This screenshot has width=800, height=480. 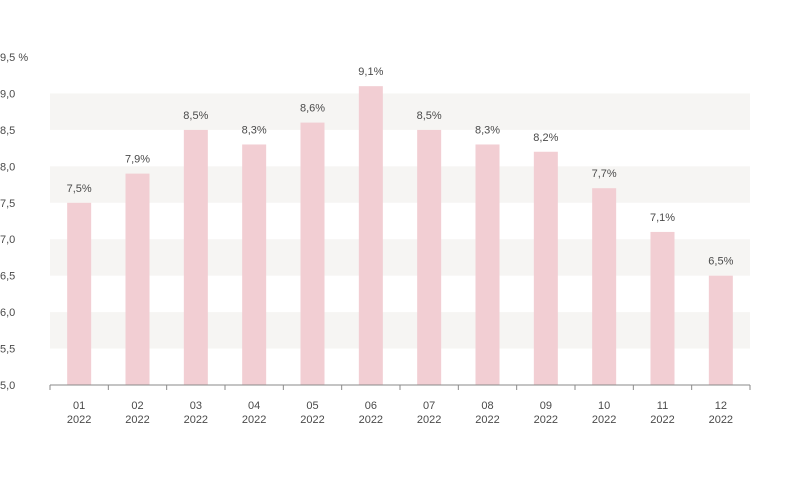 I want to click on x-tick-label-month: 04, so click(x=254, y=406).